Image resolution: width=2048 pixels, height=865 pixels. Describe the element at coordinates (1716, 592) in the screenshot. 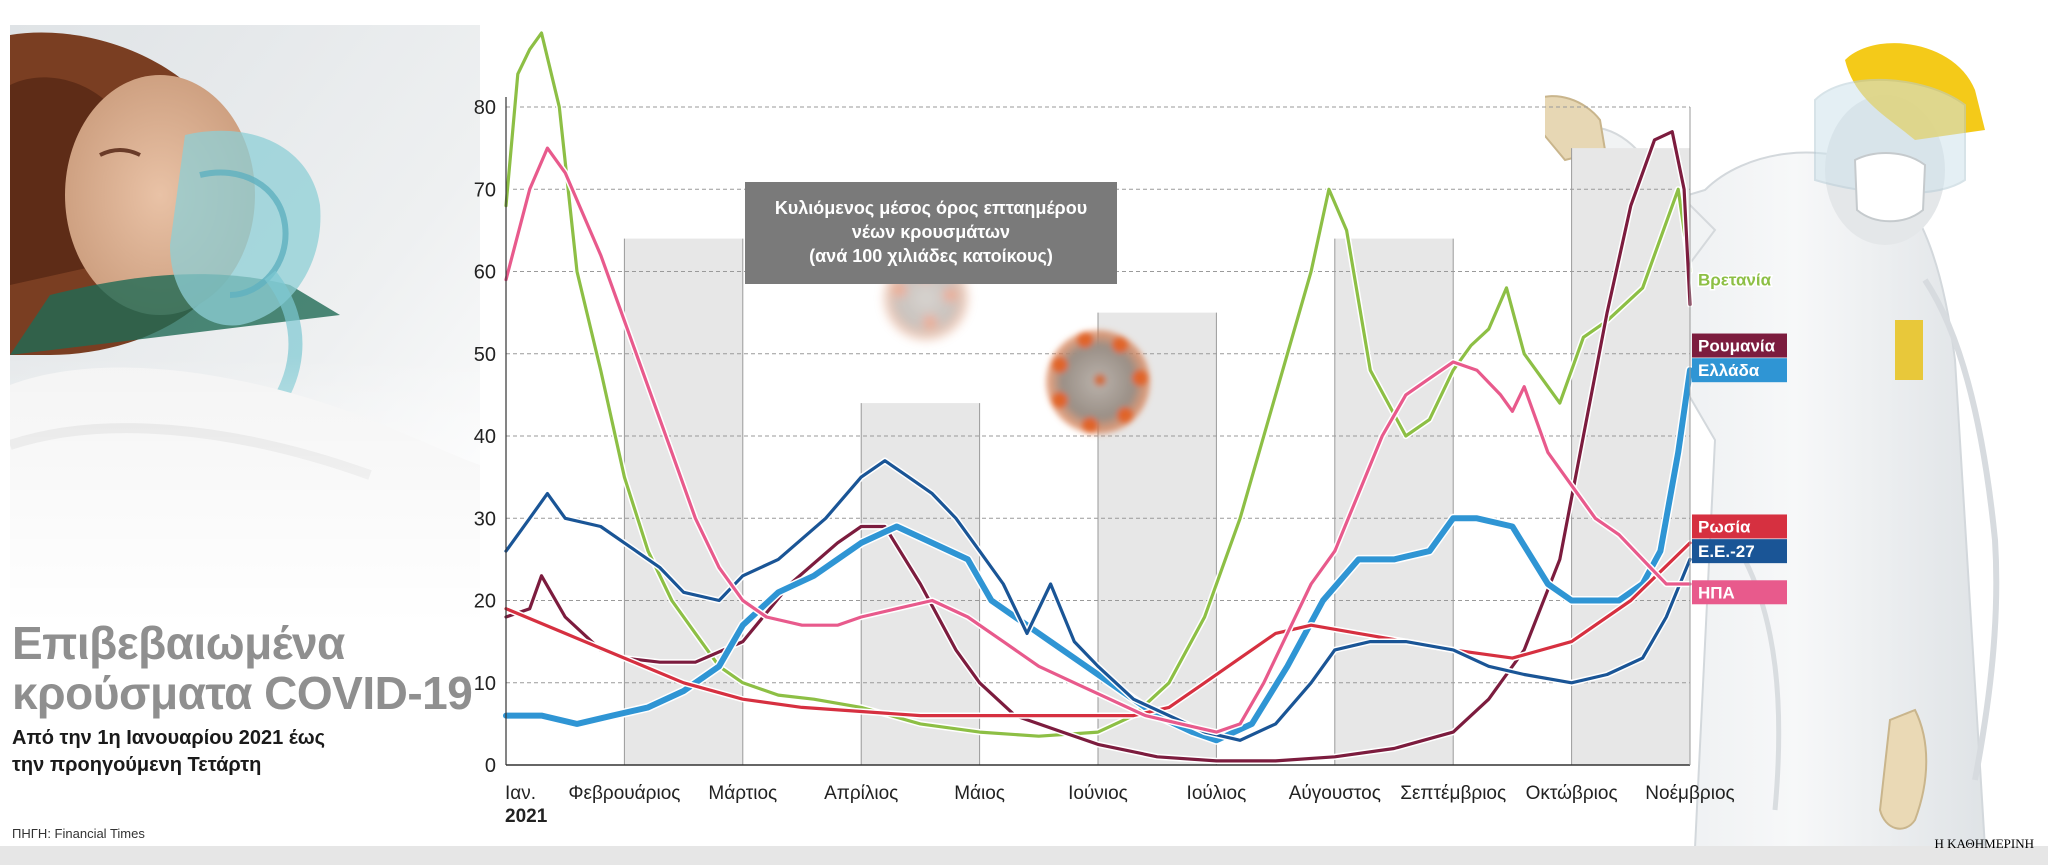

I see `legend-label: ΗΠΑ` at that location.